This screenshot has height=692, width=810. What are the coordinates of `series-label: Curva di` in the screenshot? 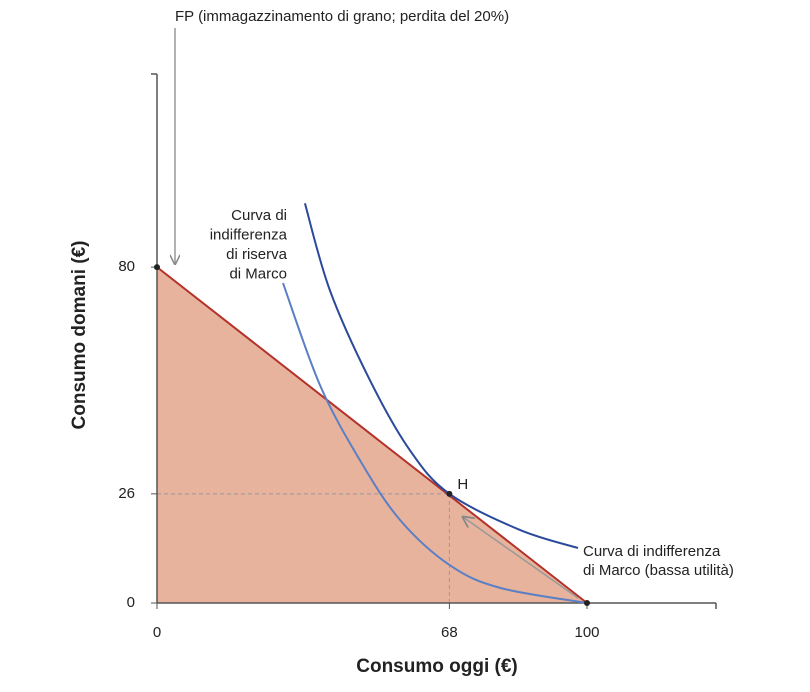 It's located at (259, 215).